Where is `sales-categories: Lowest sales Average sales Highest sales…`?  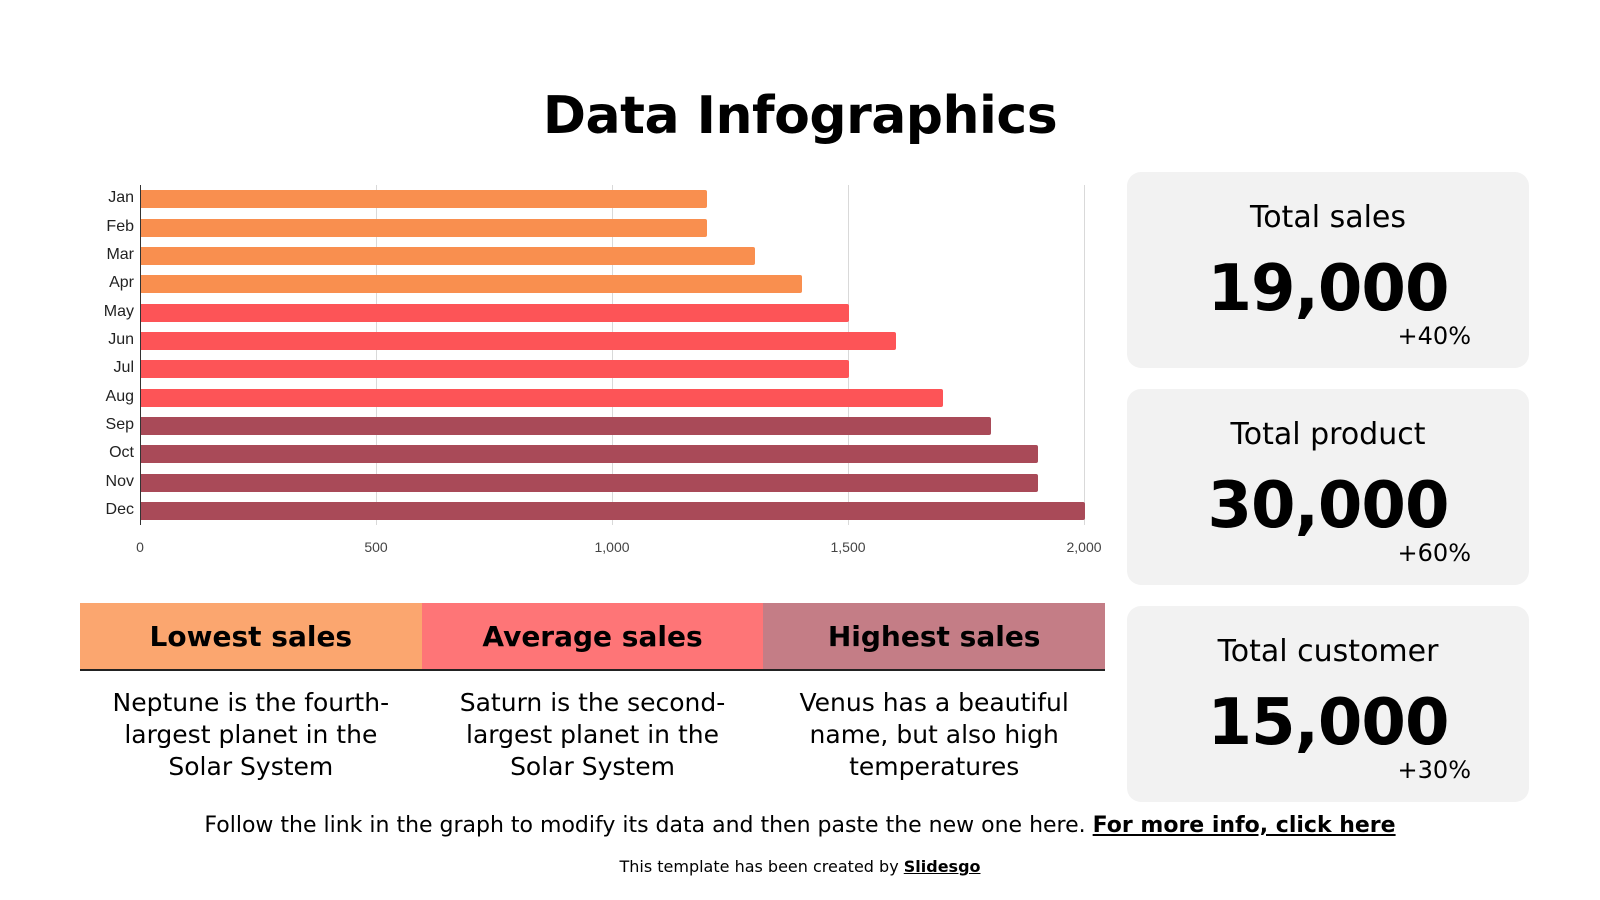 sales-categories: Lowest sales Average sales Highest sales… is located at coordinates (593, 693).